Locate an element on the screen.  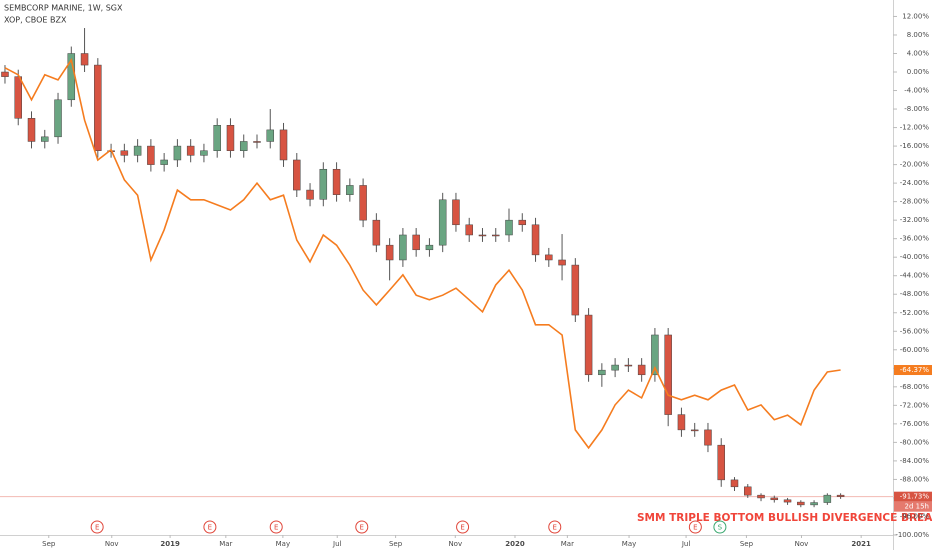
event-label: S is located at coordinates (720, 528).